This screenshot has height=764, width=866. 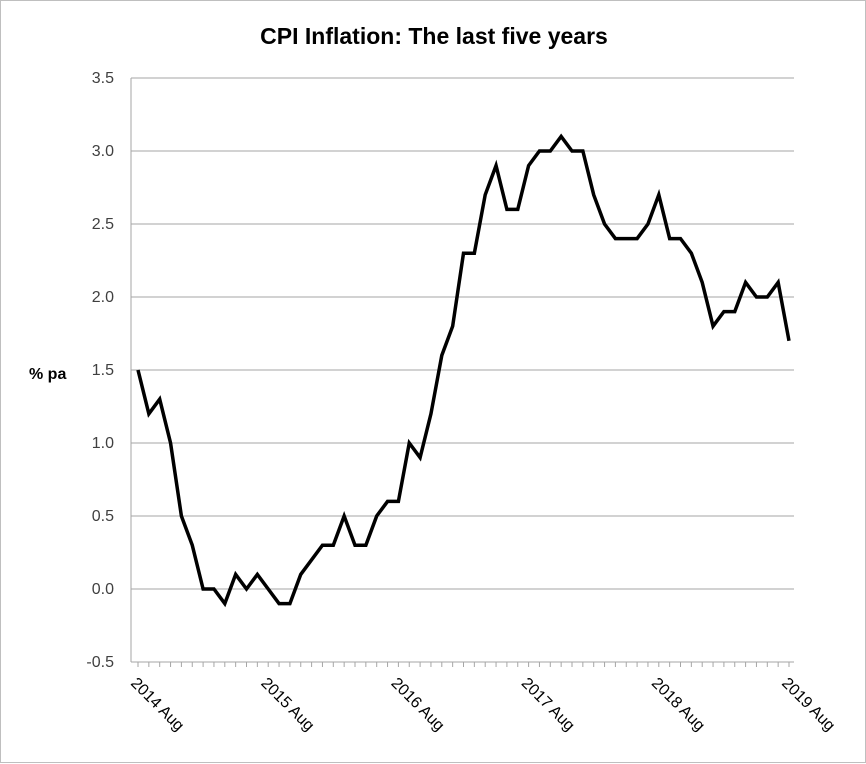 What do you see at coordinates (103, 443) in the screenshot?
I see `y-tick-label: 1.0` at bounding box center [103, 443].